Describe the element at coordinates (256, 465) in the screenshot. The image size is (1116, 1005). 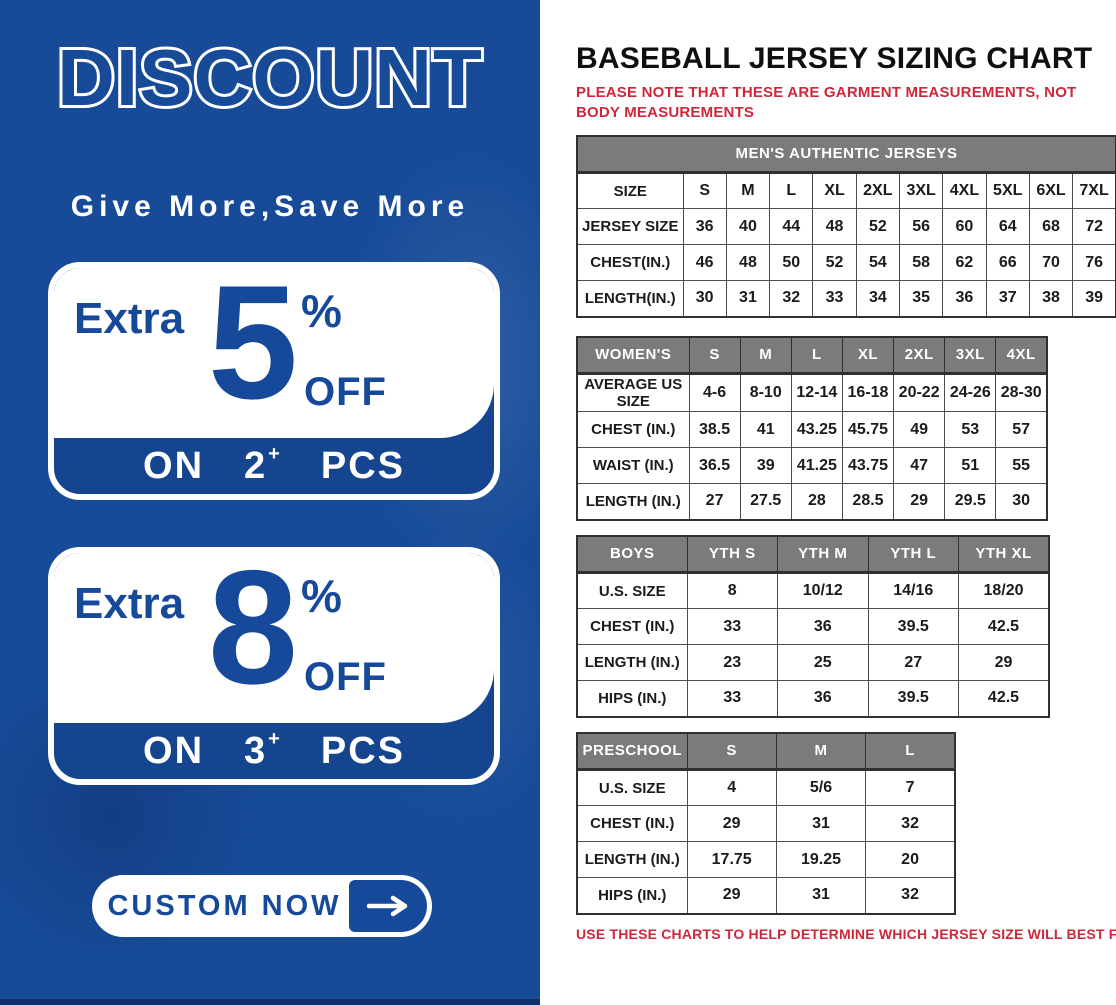
I see `quantity-number: 2` at that location.